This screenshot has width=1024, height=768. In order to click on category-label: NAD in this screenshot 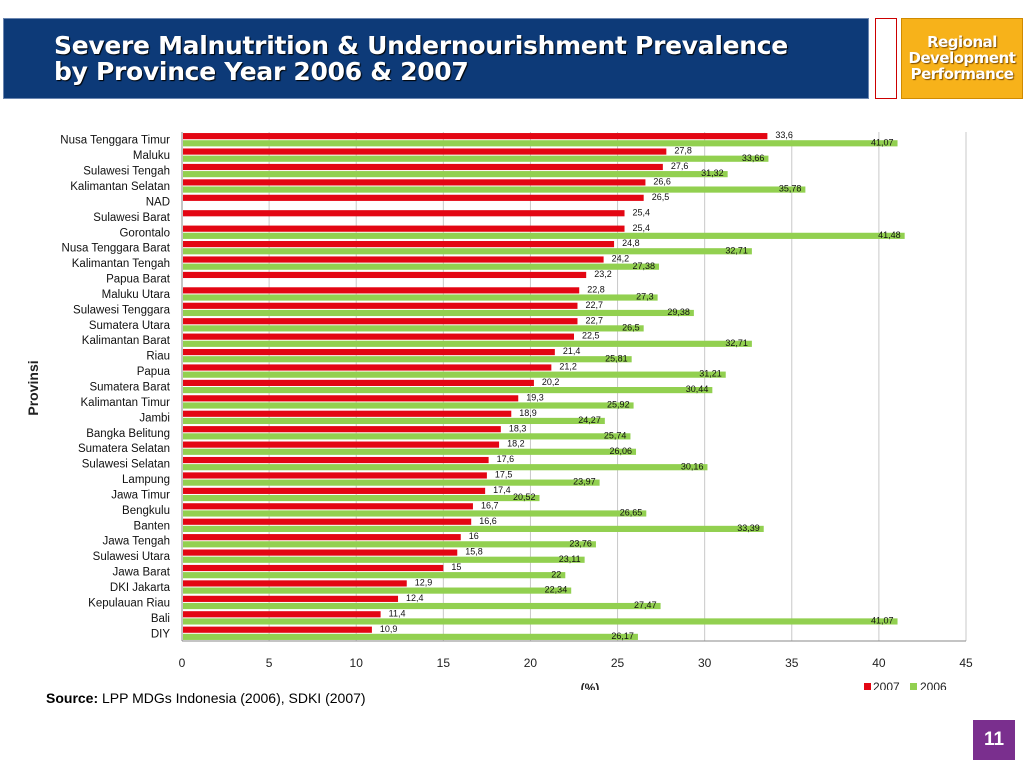, I will do `click(158, 202)`.